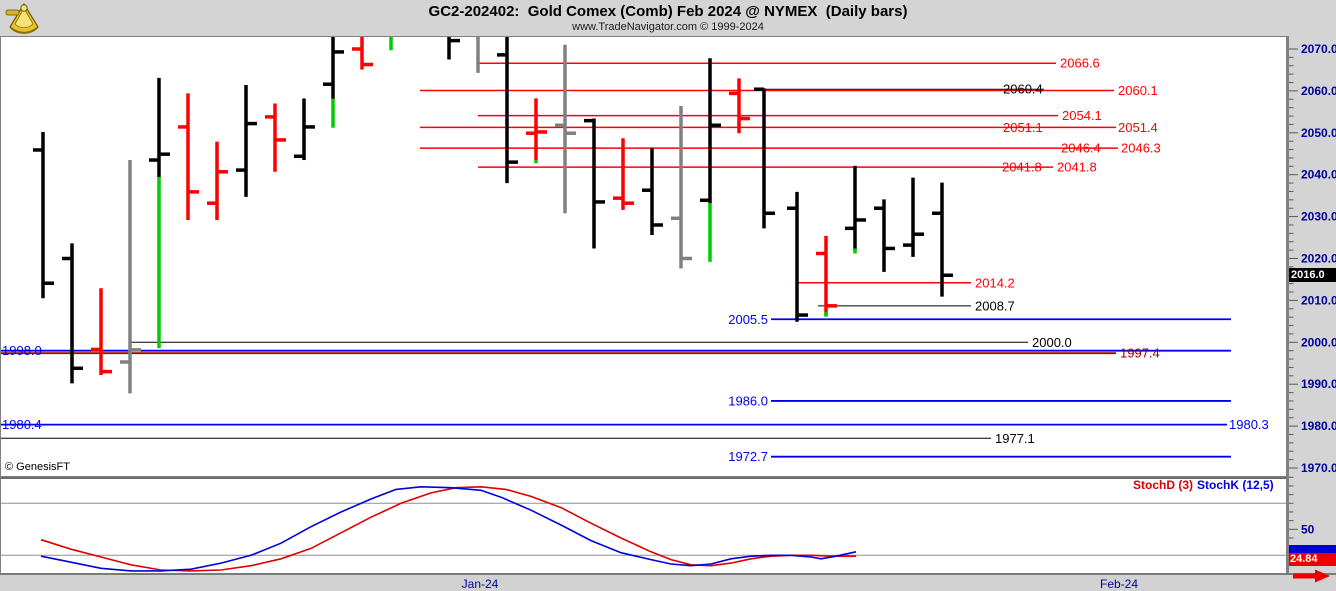  Describe the element at coordinates (1318, 91) in the screenshot. I see `axis-tick-label: 2060.0` at that location.